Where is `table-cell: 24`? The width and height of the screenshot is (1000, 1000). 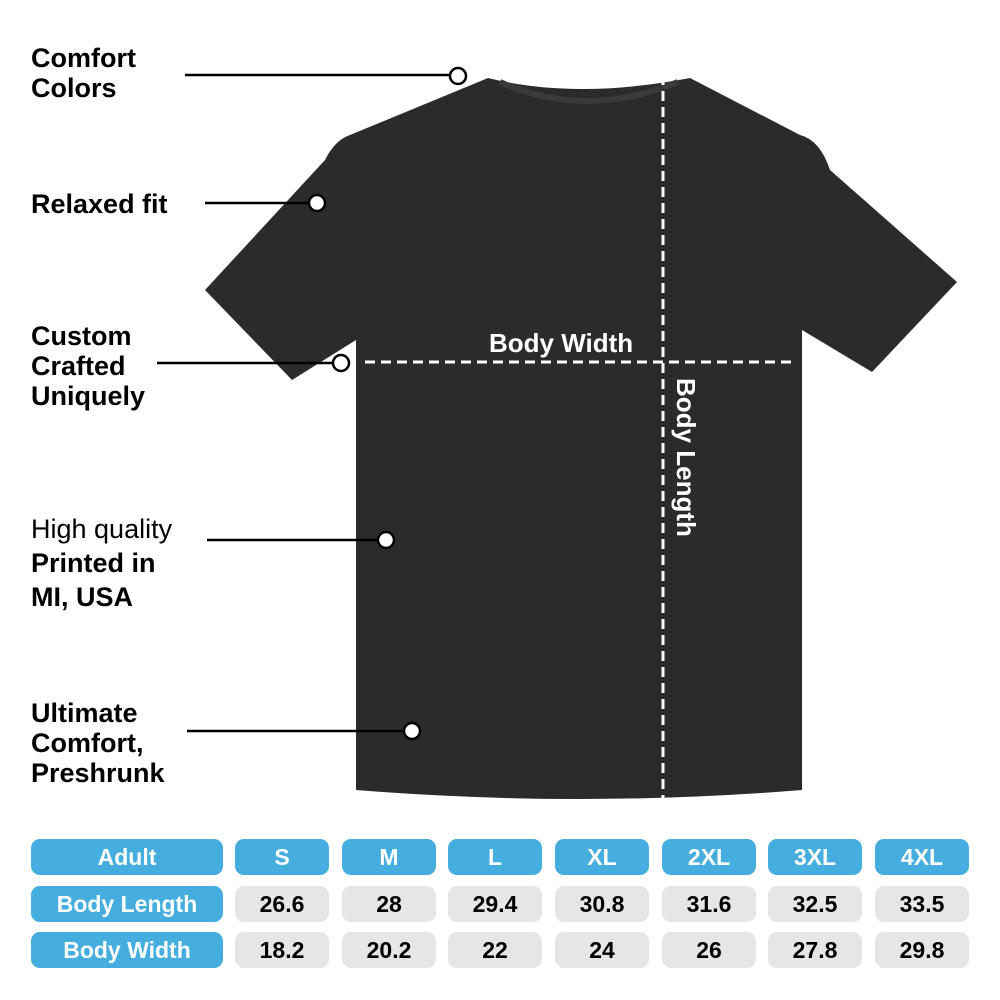
table-cell: 24 is located at coordinates (602, 950).